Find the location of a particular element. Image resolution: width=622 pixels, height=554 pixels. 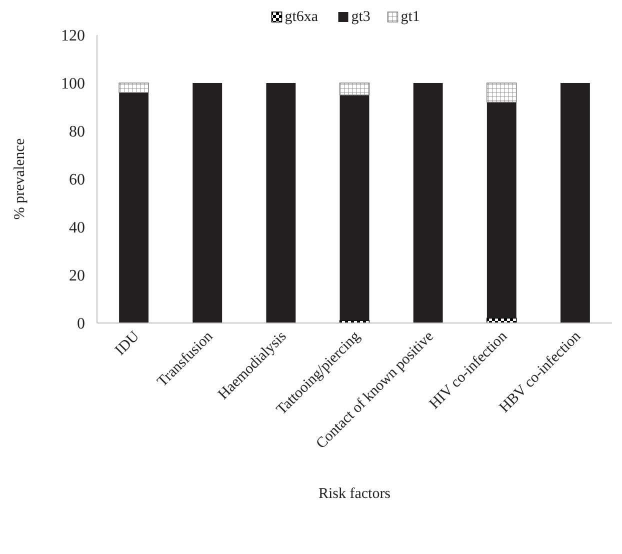

y-tick-label: 80 is located at coordinates (77, 132).